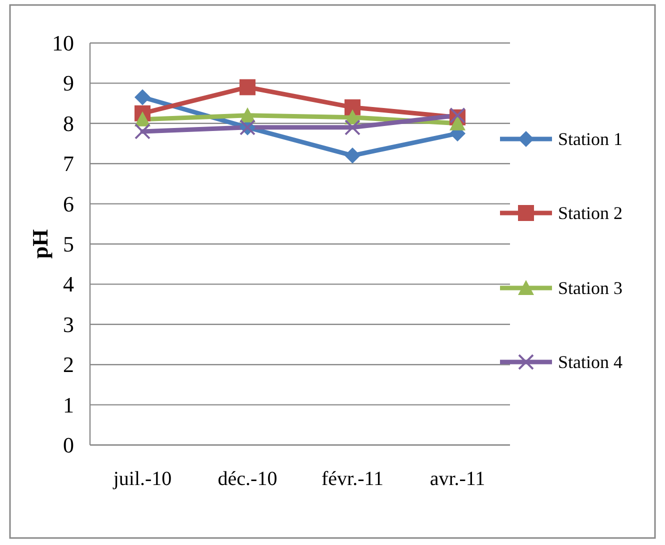 The image size is (665, 545). What do you see at coordinates (68, 163) in the screenshot?
I see `y-tick-label: 7` at bounding box center [68, 163].